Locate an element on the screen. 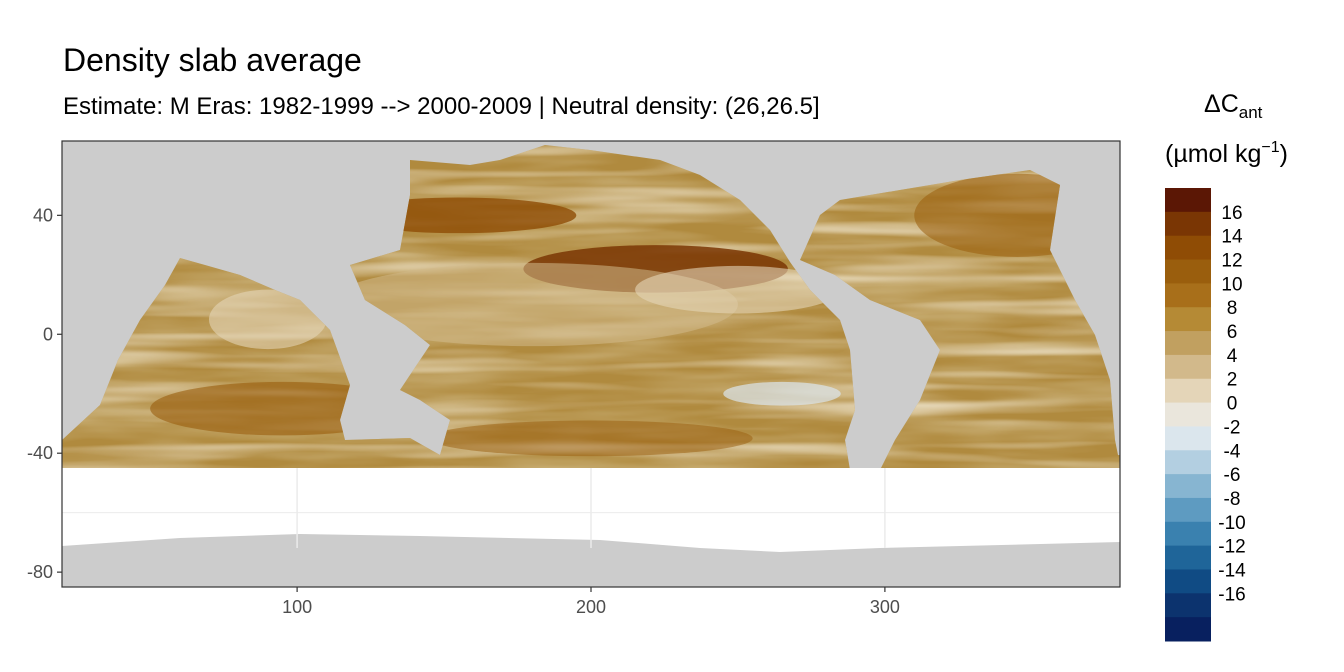 The height and width of the screenshot is (672, 1344). y-tick-label: 0 is located at coordinates (48, 334).